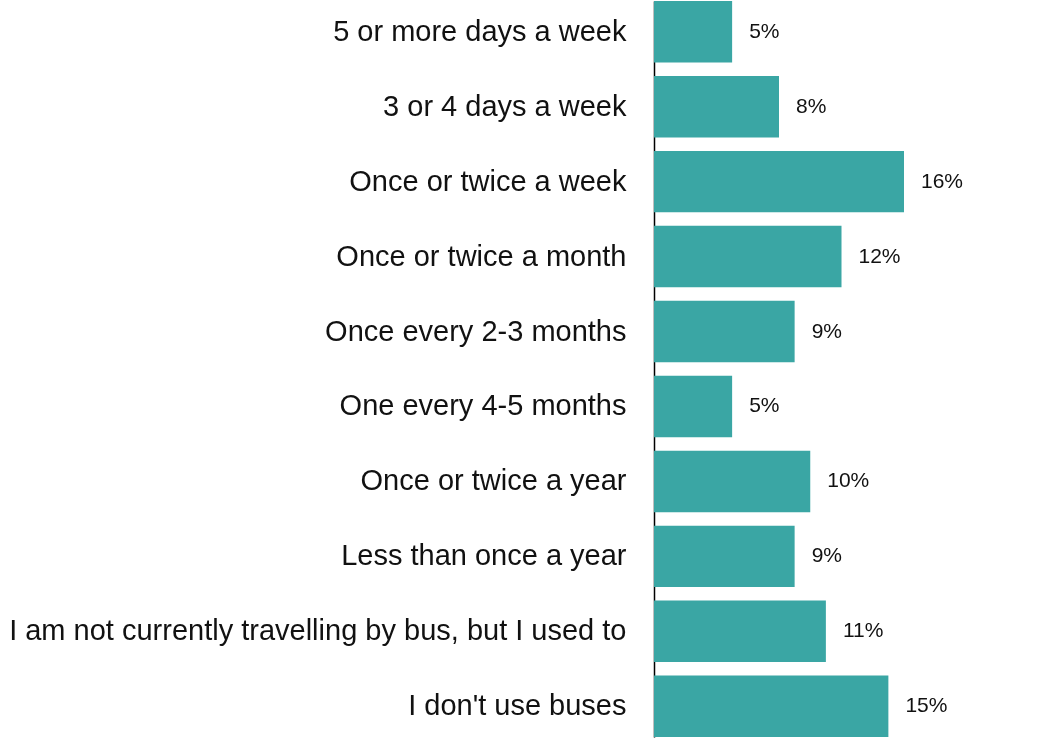  I want to click on data-label: 16%, so click(942, 180).